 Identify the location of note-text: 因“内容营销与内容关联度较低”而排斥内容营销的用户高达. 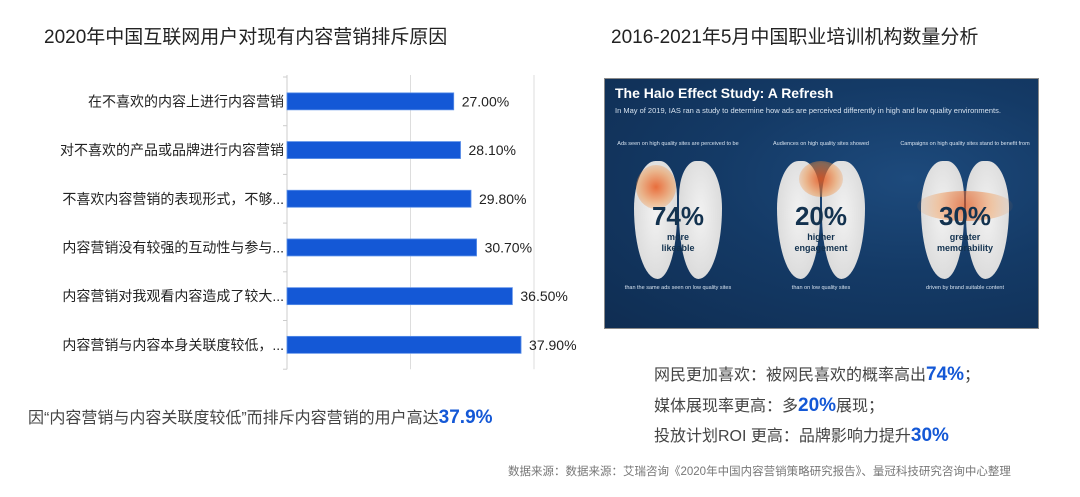
(233, 418).